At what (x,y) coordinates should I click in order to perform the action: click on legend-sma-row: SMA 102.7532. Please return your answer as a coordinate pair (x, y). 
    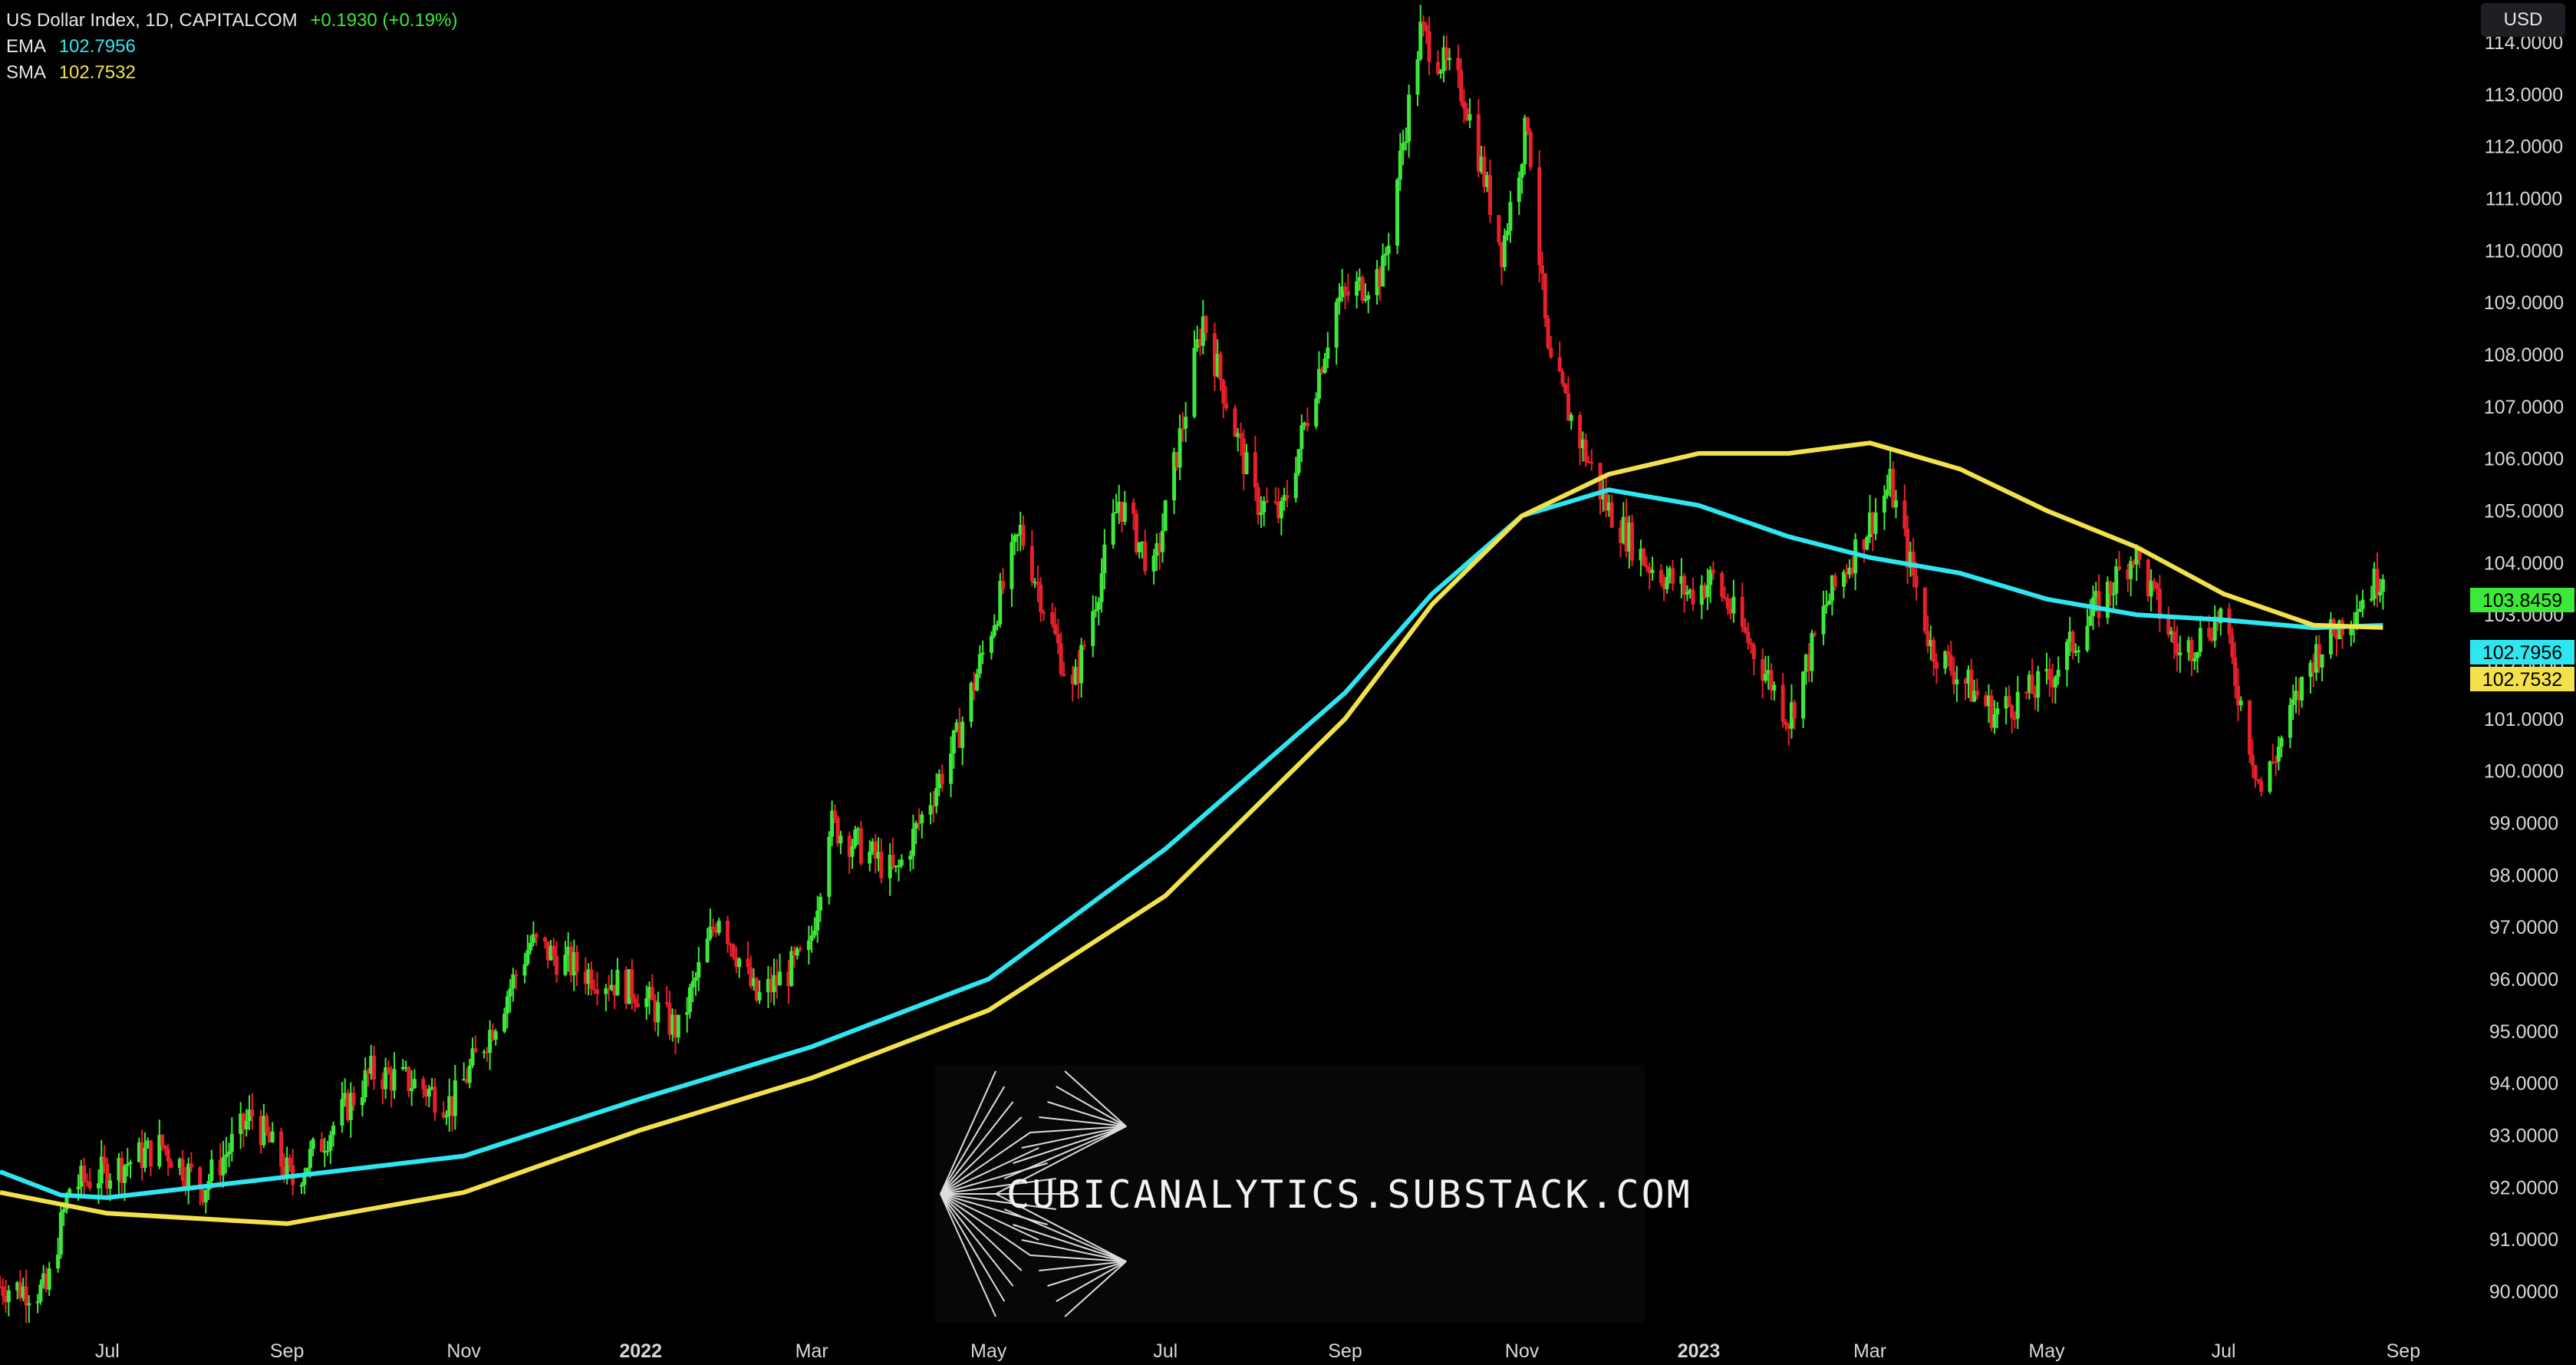
    Looking at the image, I should click on (231, 73).